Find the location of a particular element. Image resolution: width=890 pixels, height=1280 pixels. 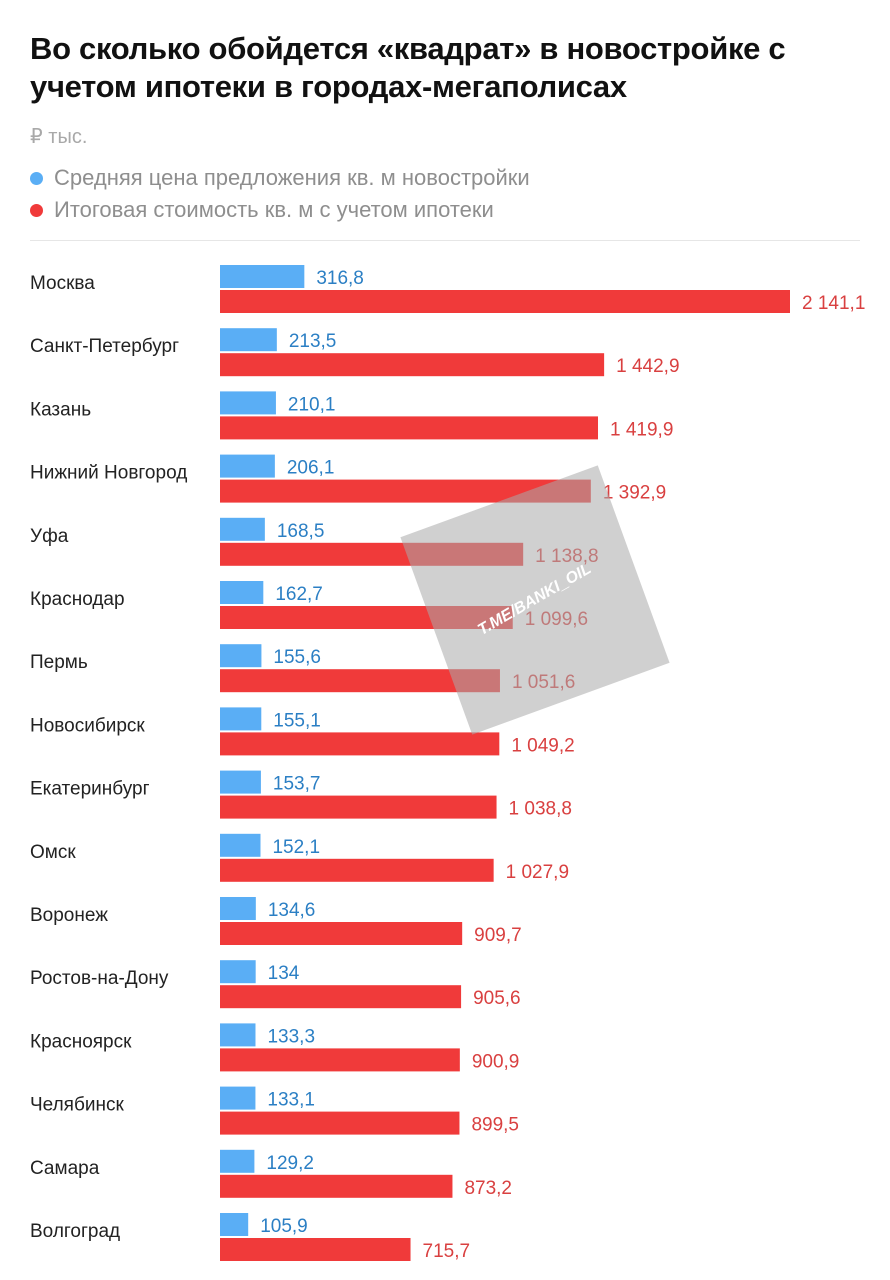

value-label-avg-price: 155,1 is located at coordinates (297, 720).